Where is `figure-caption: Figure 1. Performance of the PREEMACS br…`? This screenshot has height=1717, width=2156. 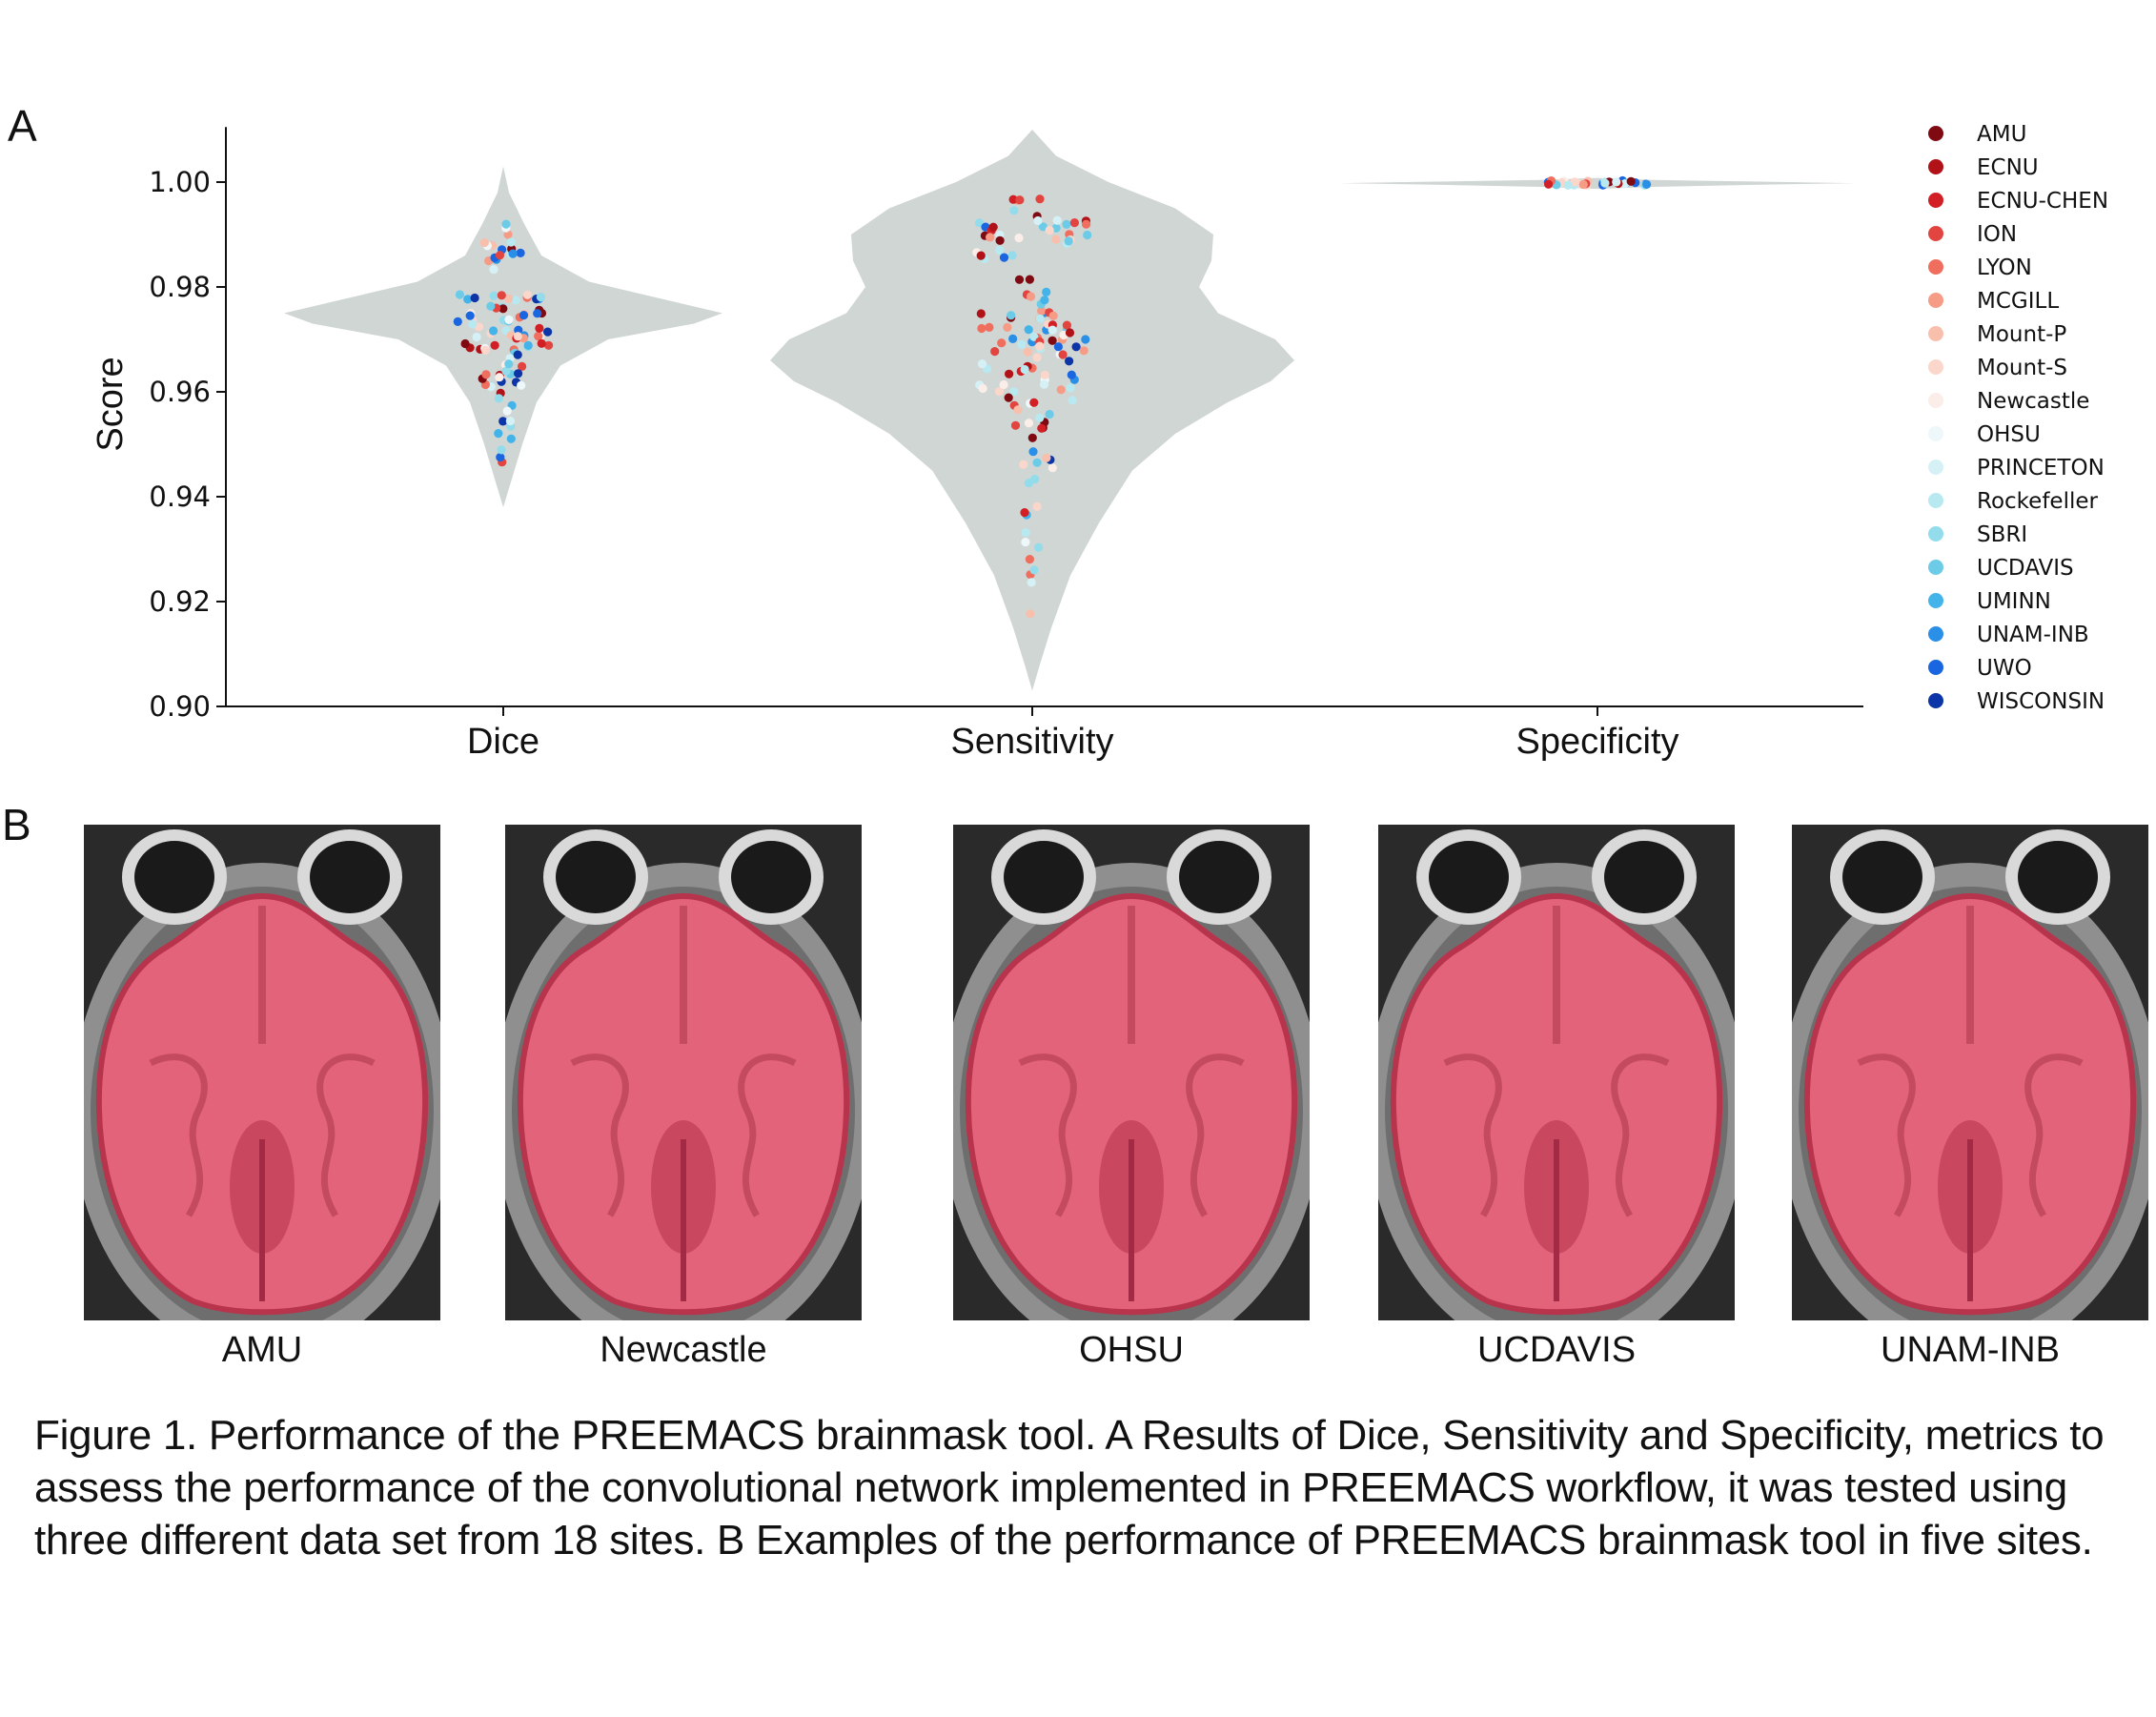 figure-caption: Figure 1. Performance of the PREEMACS br… is located at coordinates (1069, 1488).